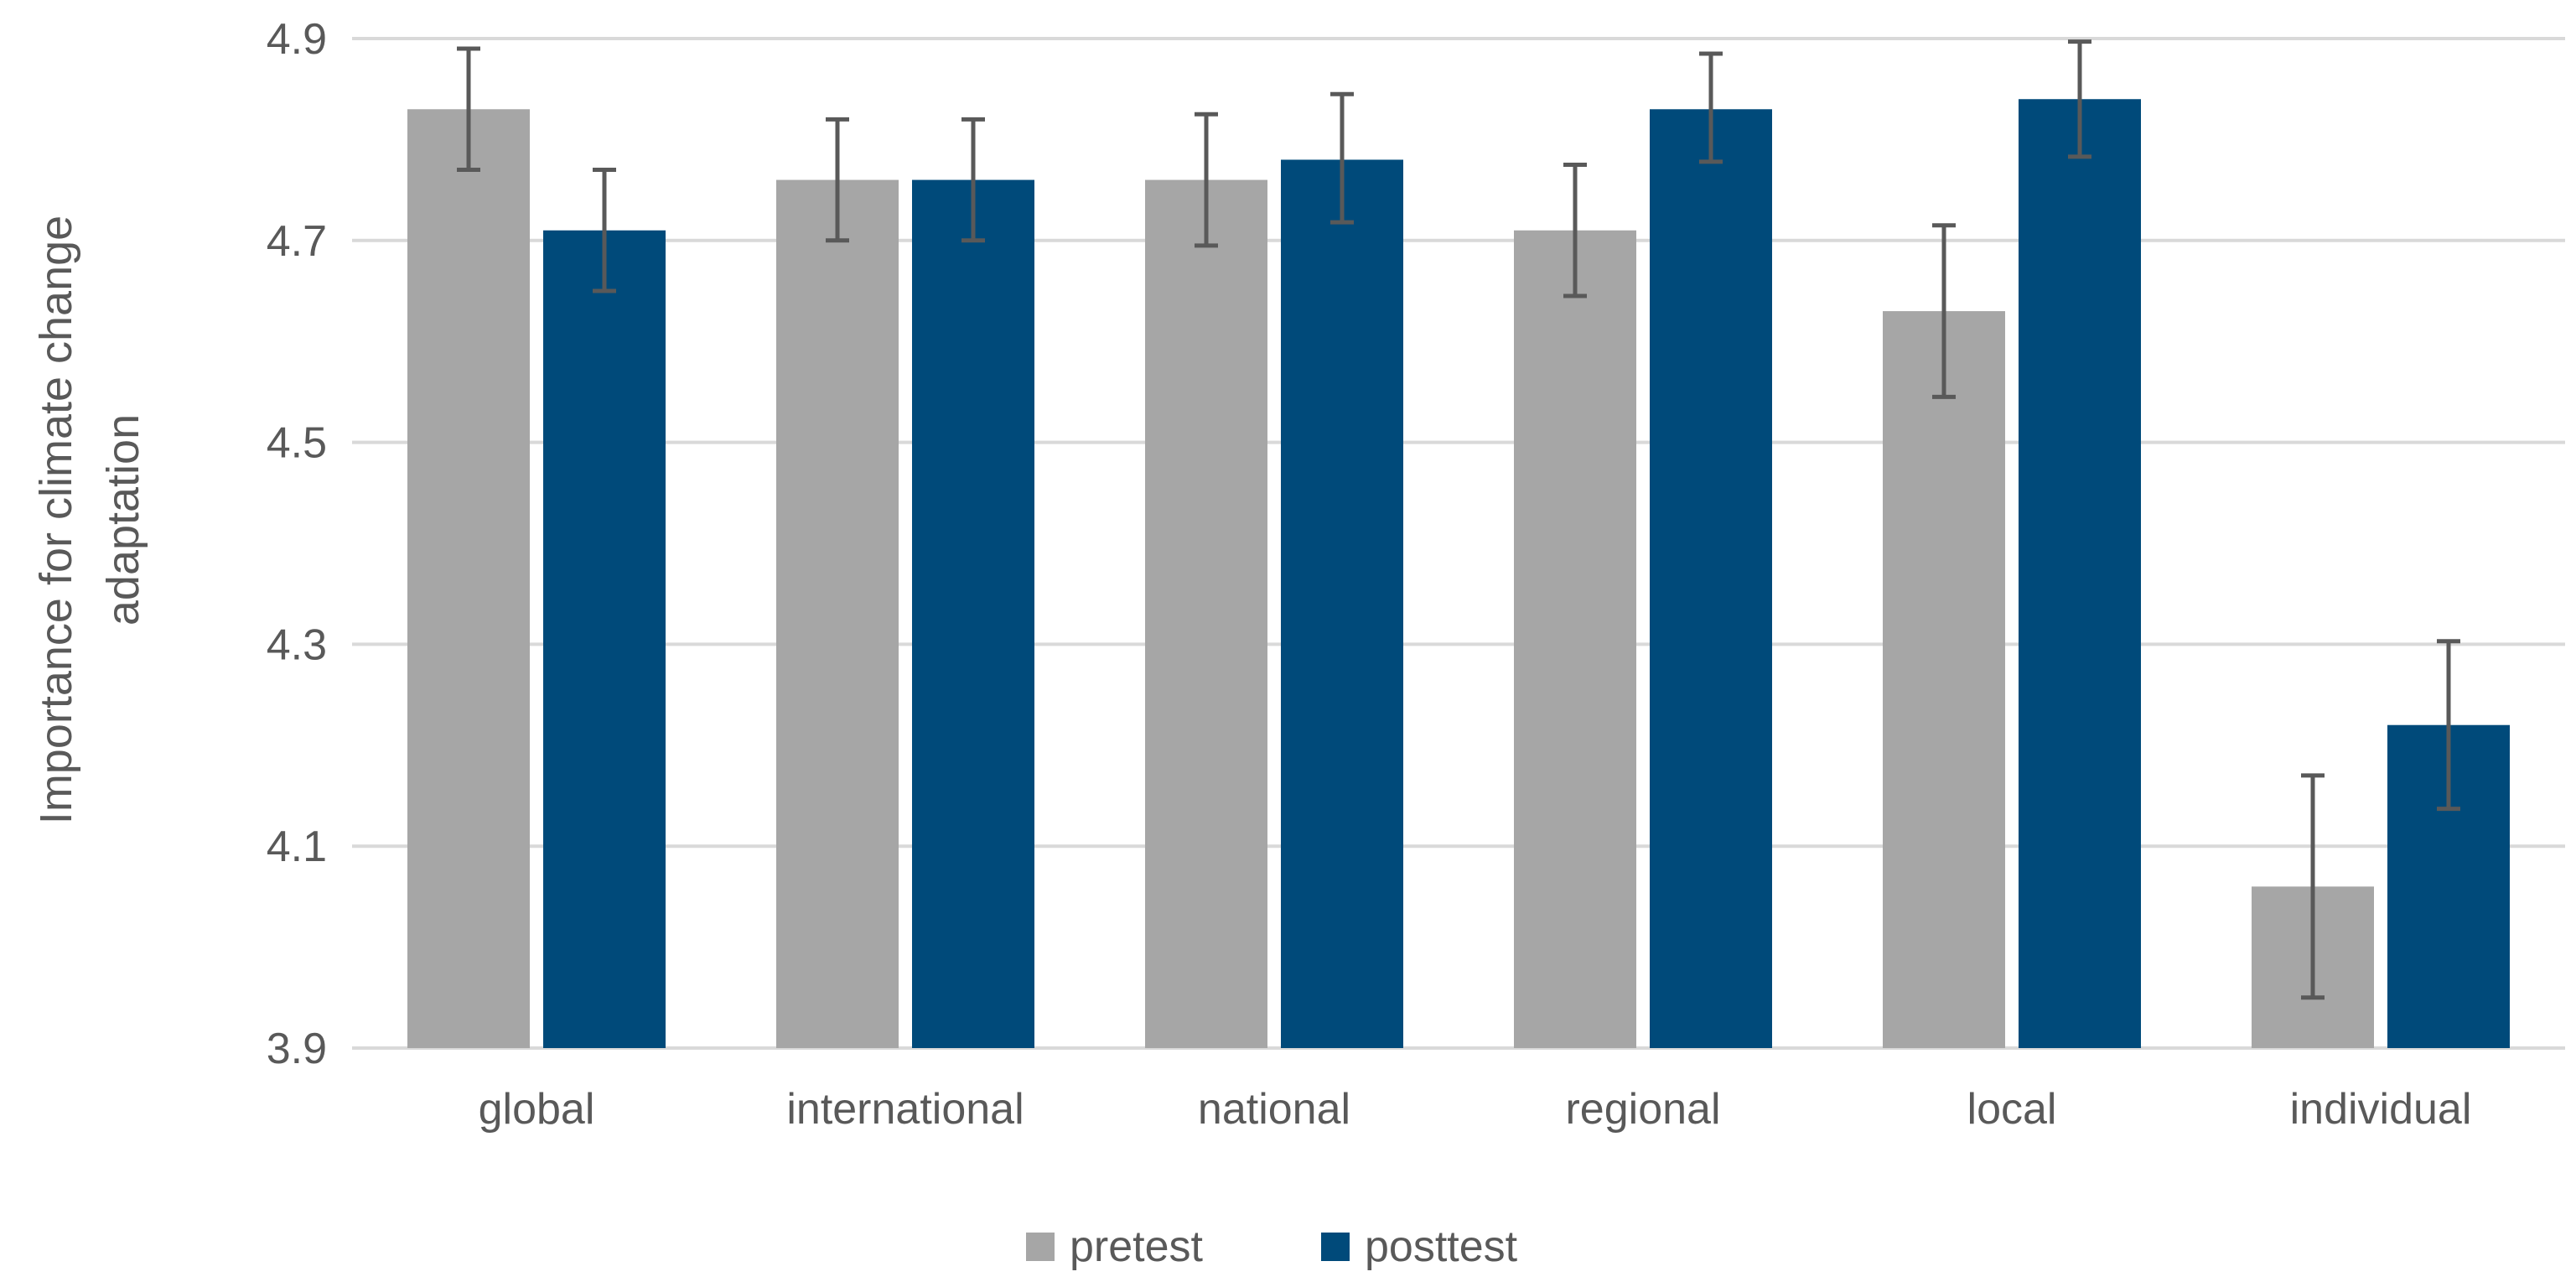  I want to click on error-bar-posttest-international, so click(973, 180).